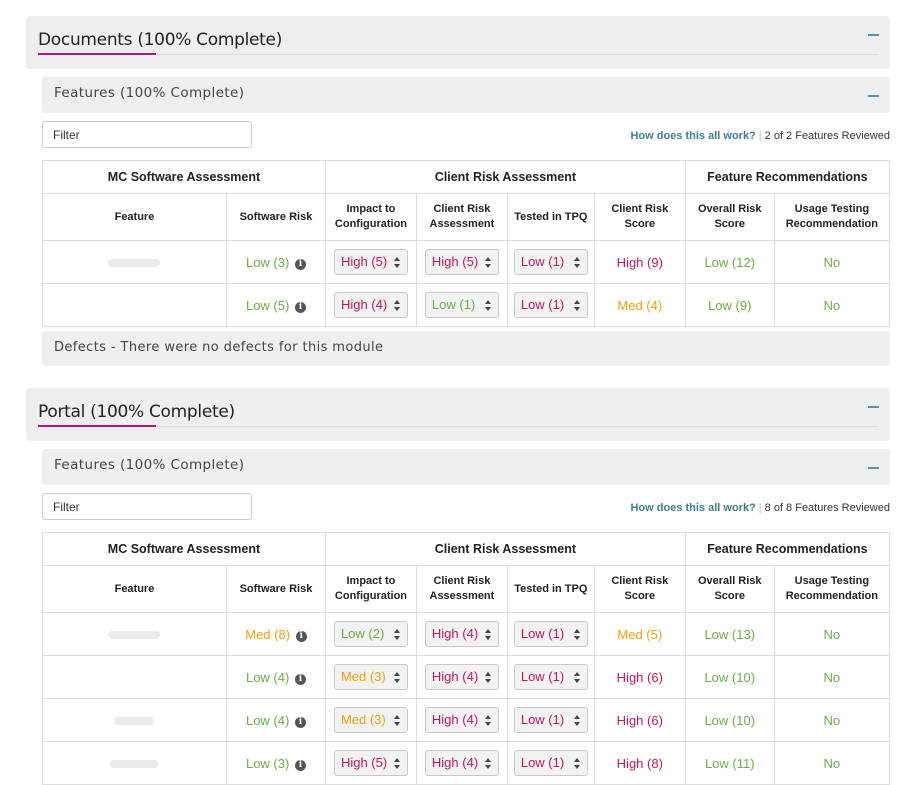 Image resolution: width=921 pixels, height=785 pixels. Describe the element at coordinates (134, 589) in the screenshot. I see `col-header-feature: Feature` at that location.